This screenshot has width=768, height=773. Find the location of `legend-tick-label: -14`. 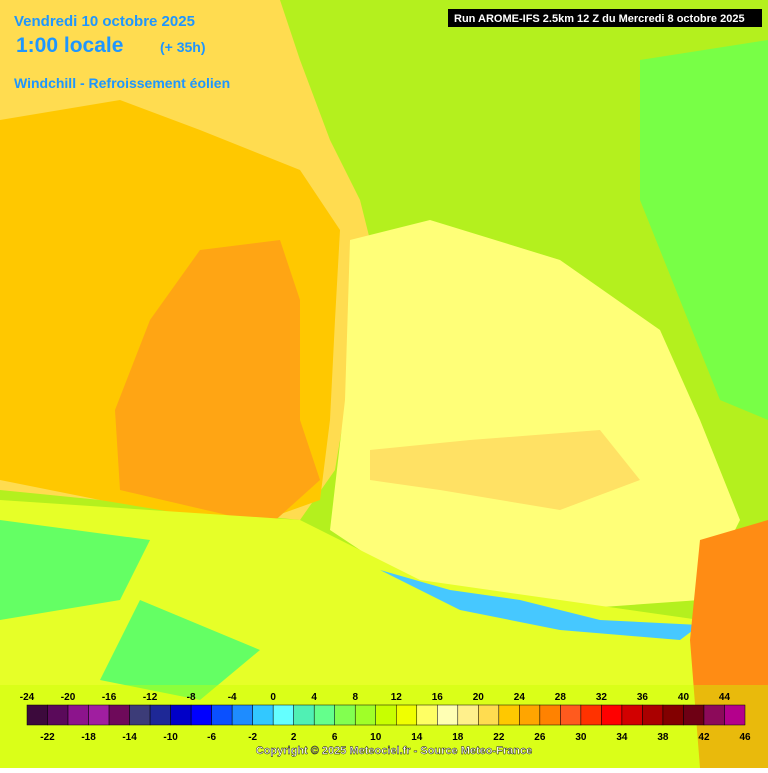

legend-tick-label: -14 is located at coordinates (129, 737).